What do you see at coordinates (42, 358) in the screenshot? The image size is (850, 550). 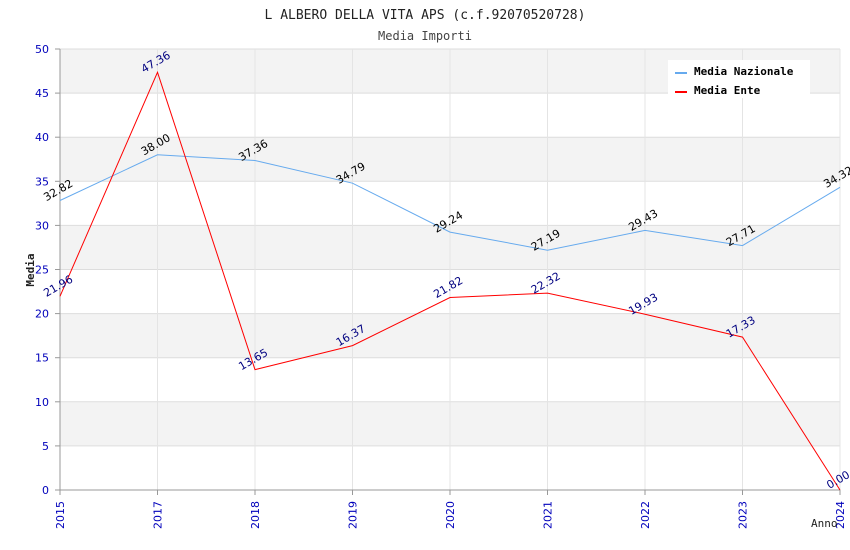 I see `y-tick-label: 15` at bounding box center [42, 358].